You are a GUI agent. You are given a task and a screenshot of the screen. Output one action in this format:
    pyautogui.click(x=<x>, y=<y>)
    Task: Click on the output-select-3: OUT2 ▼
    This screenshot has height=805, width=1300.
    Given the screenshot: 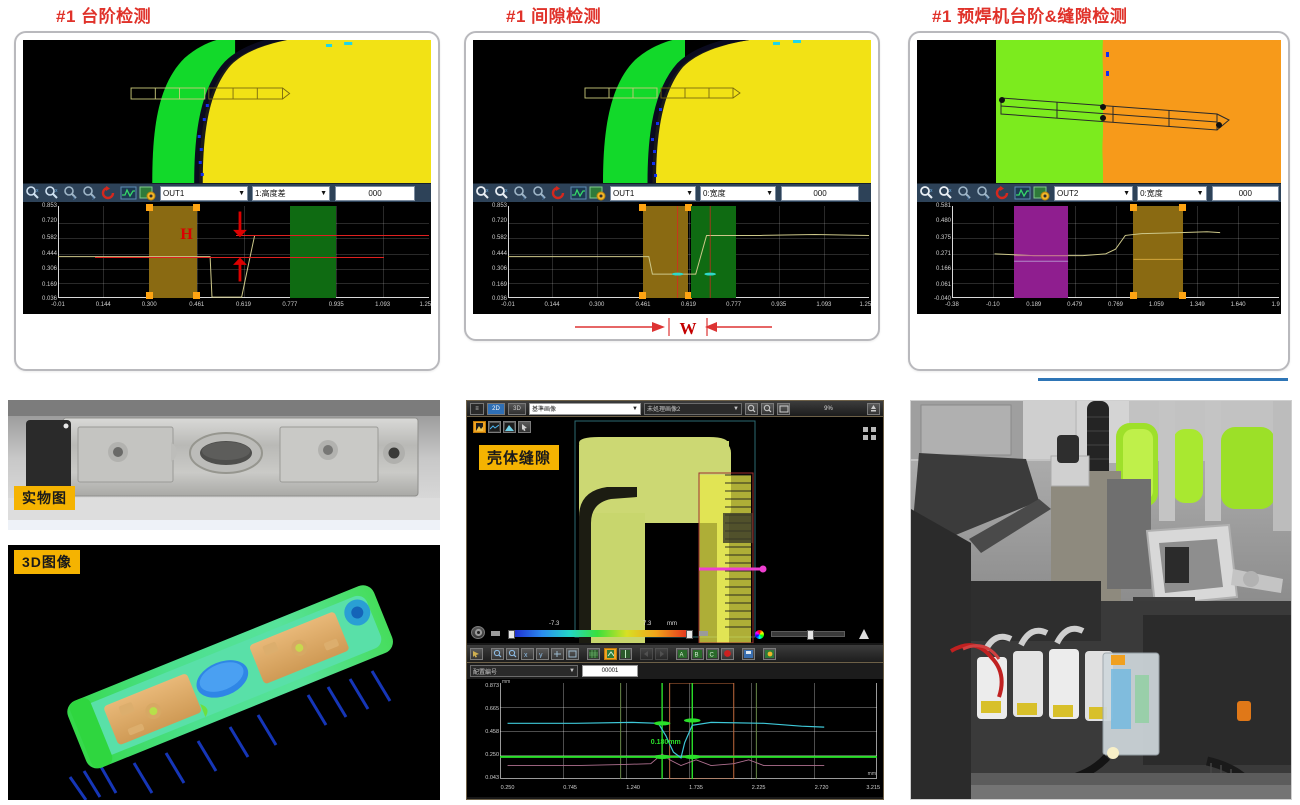 What is the action you would take?
    pyautogui.click(x=1094, y=193)
    